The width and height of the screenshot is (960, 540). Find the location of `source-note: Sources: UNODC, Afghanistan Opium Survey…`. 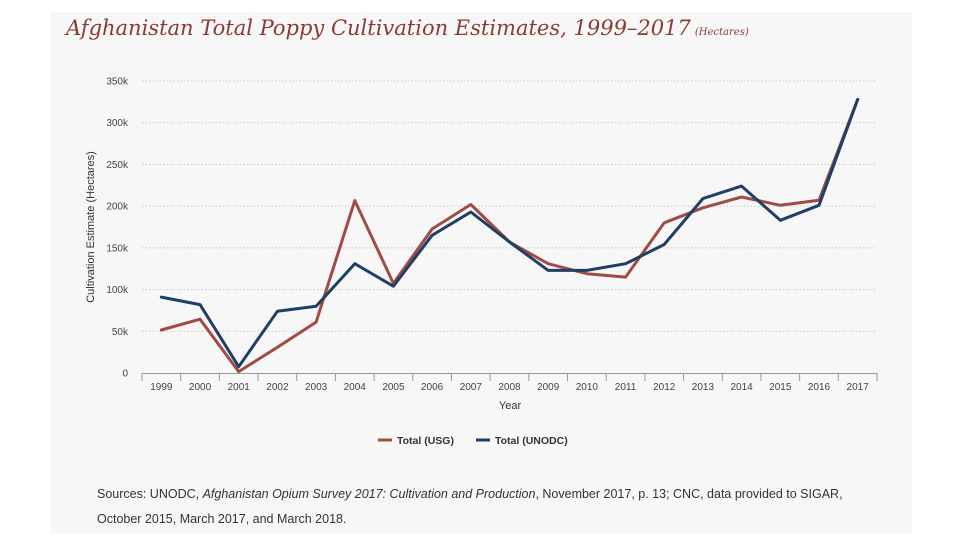

source-note: Sources: UNODC, Afghanistan Opium Survey… is located at coordinates (477, 507).